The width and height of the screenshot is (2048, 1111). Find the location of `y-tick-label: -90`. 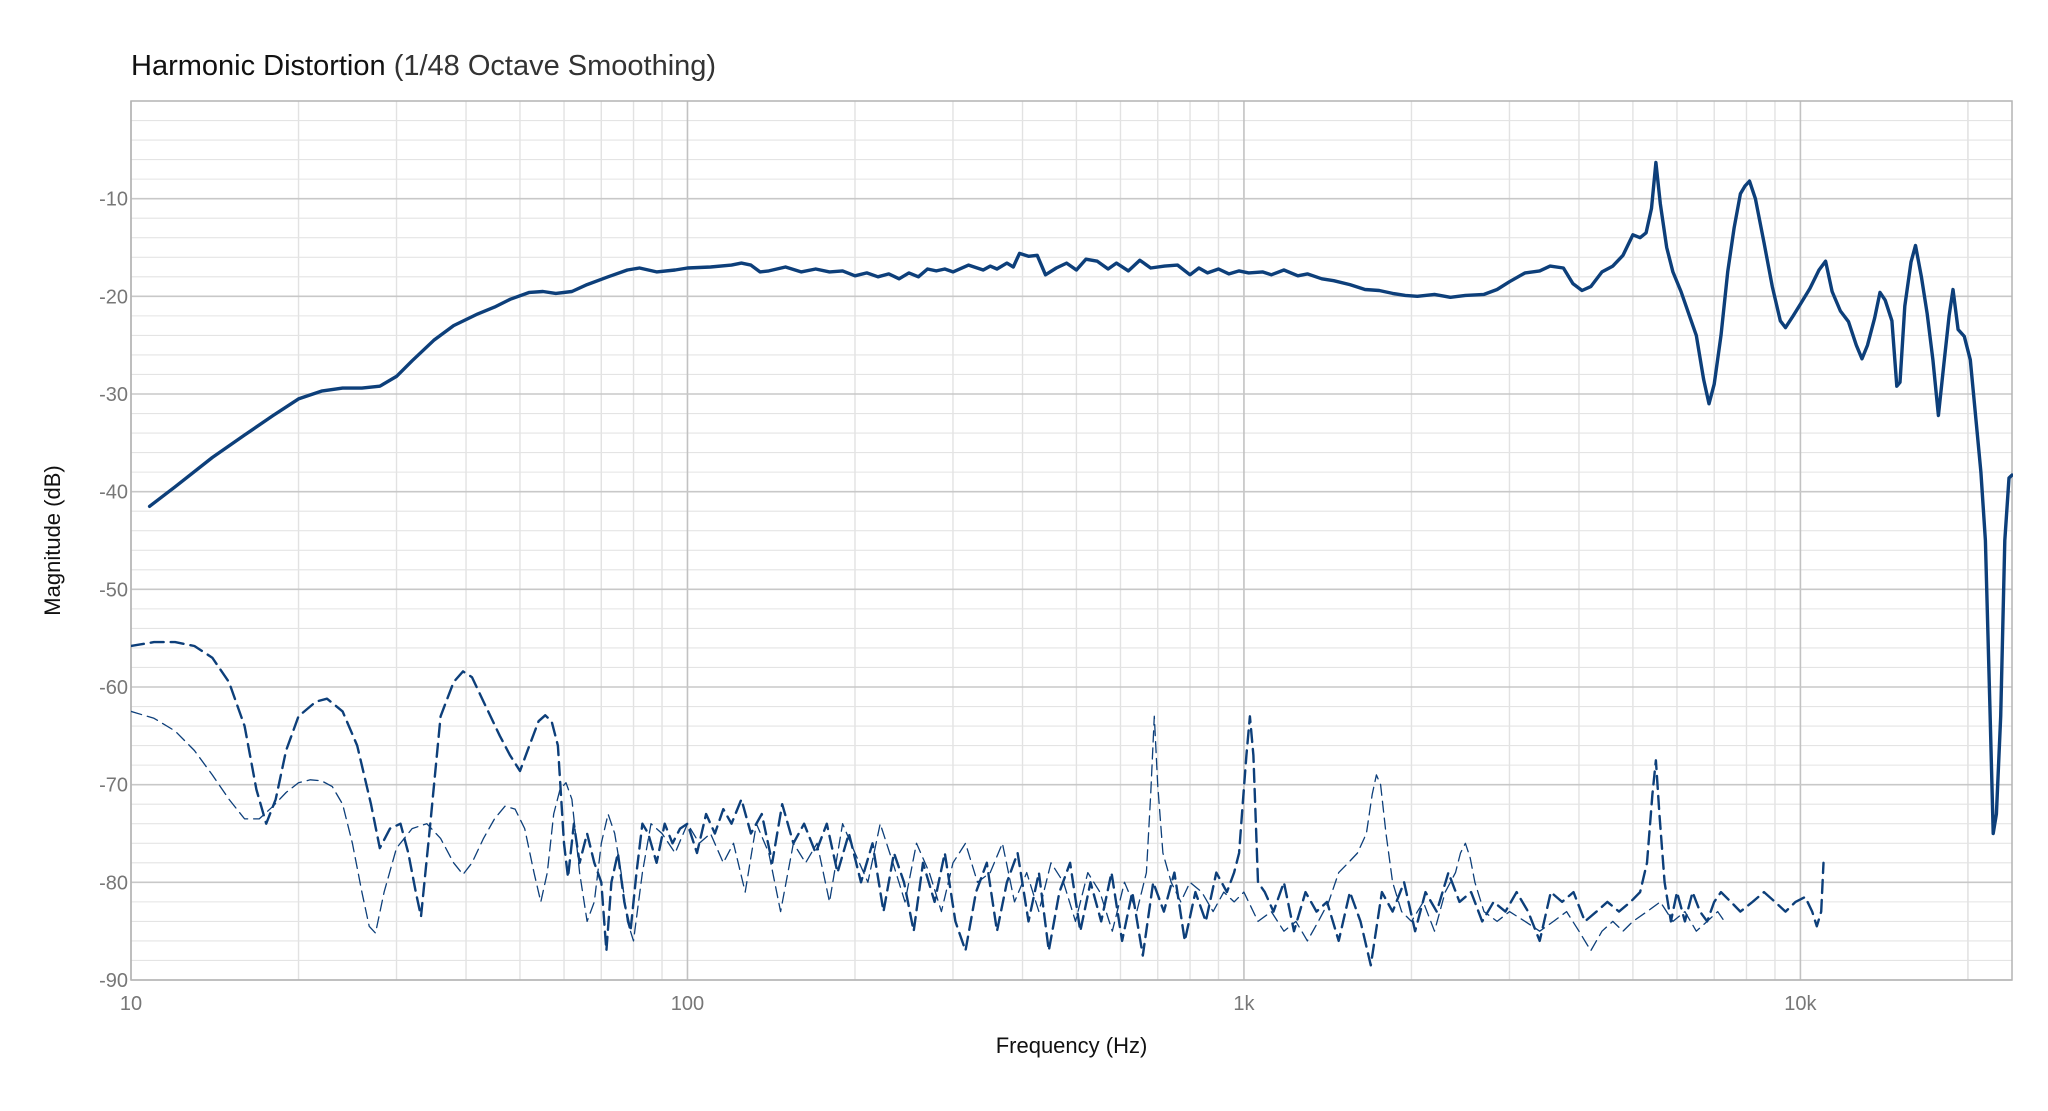

y-tick-label: -90 is located at coordinates (113, 981).